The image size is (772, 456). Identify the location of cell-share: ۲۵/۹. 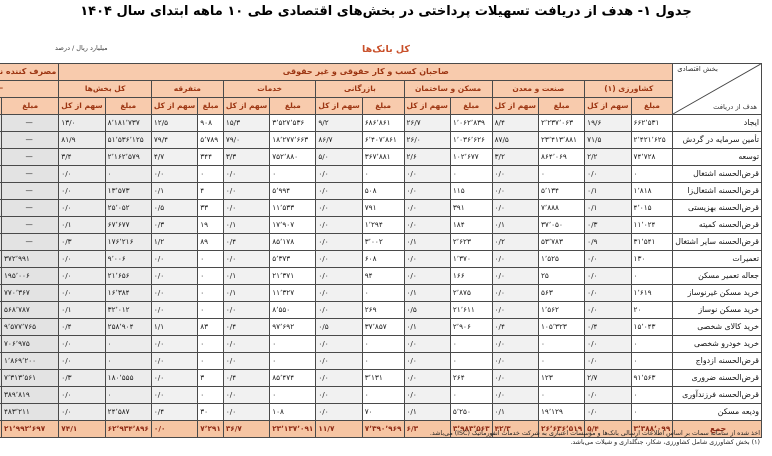
(1, 429).